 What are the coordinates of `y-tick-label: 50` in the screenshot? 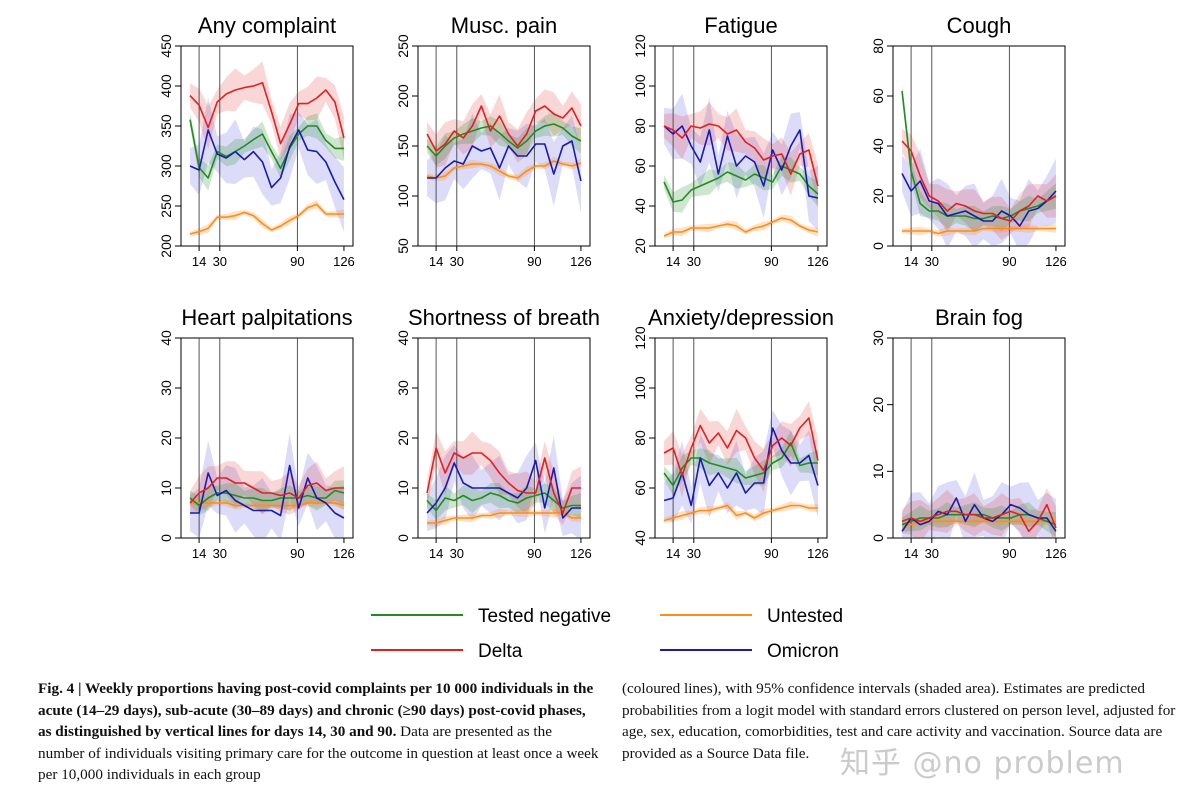 It's located at (403, 246).